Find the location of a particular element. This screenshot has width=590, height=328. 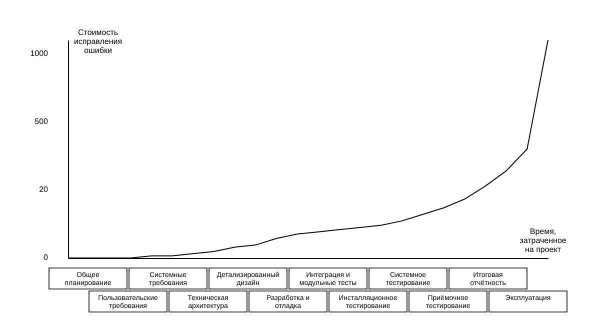

x-axis-title: Время, затраченное на проект is located at coordinates (543, 240).